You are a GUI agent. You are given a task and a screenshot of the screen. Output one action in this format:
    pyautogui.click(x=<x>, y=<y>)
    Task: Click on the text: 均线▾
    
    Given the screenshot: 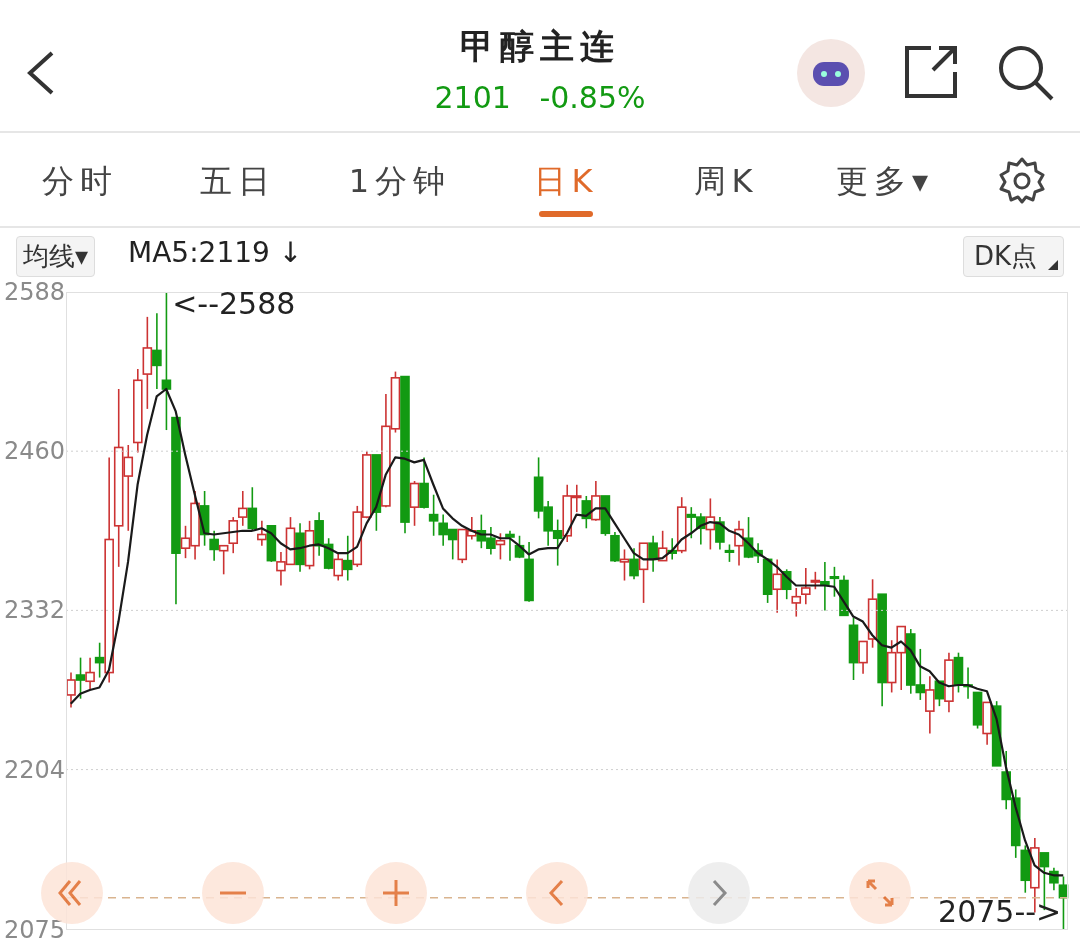 What is the action you would take?
    pyautogui.click(x=56, y=256)
    